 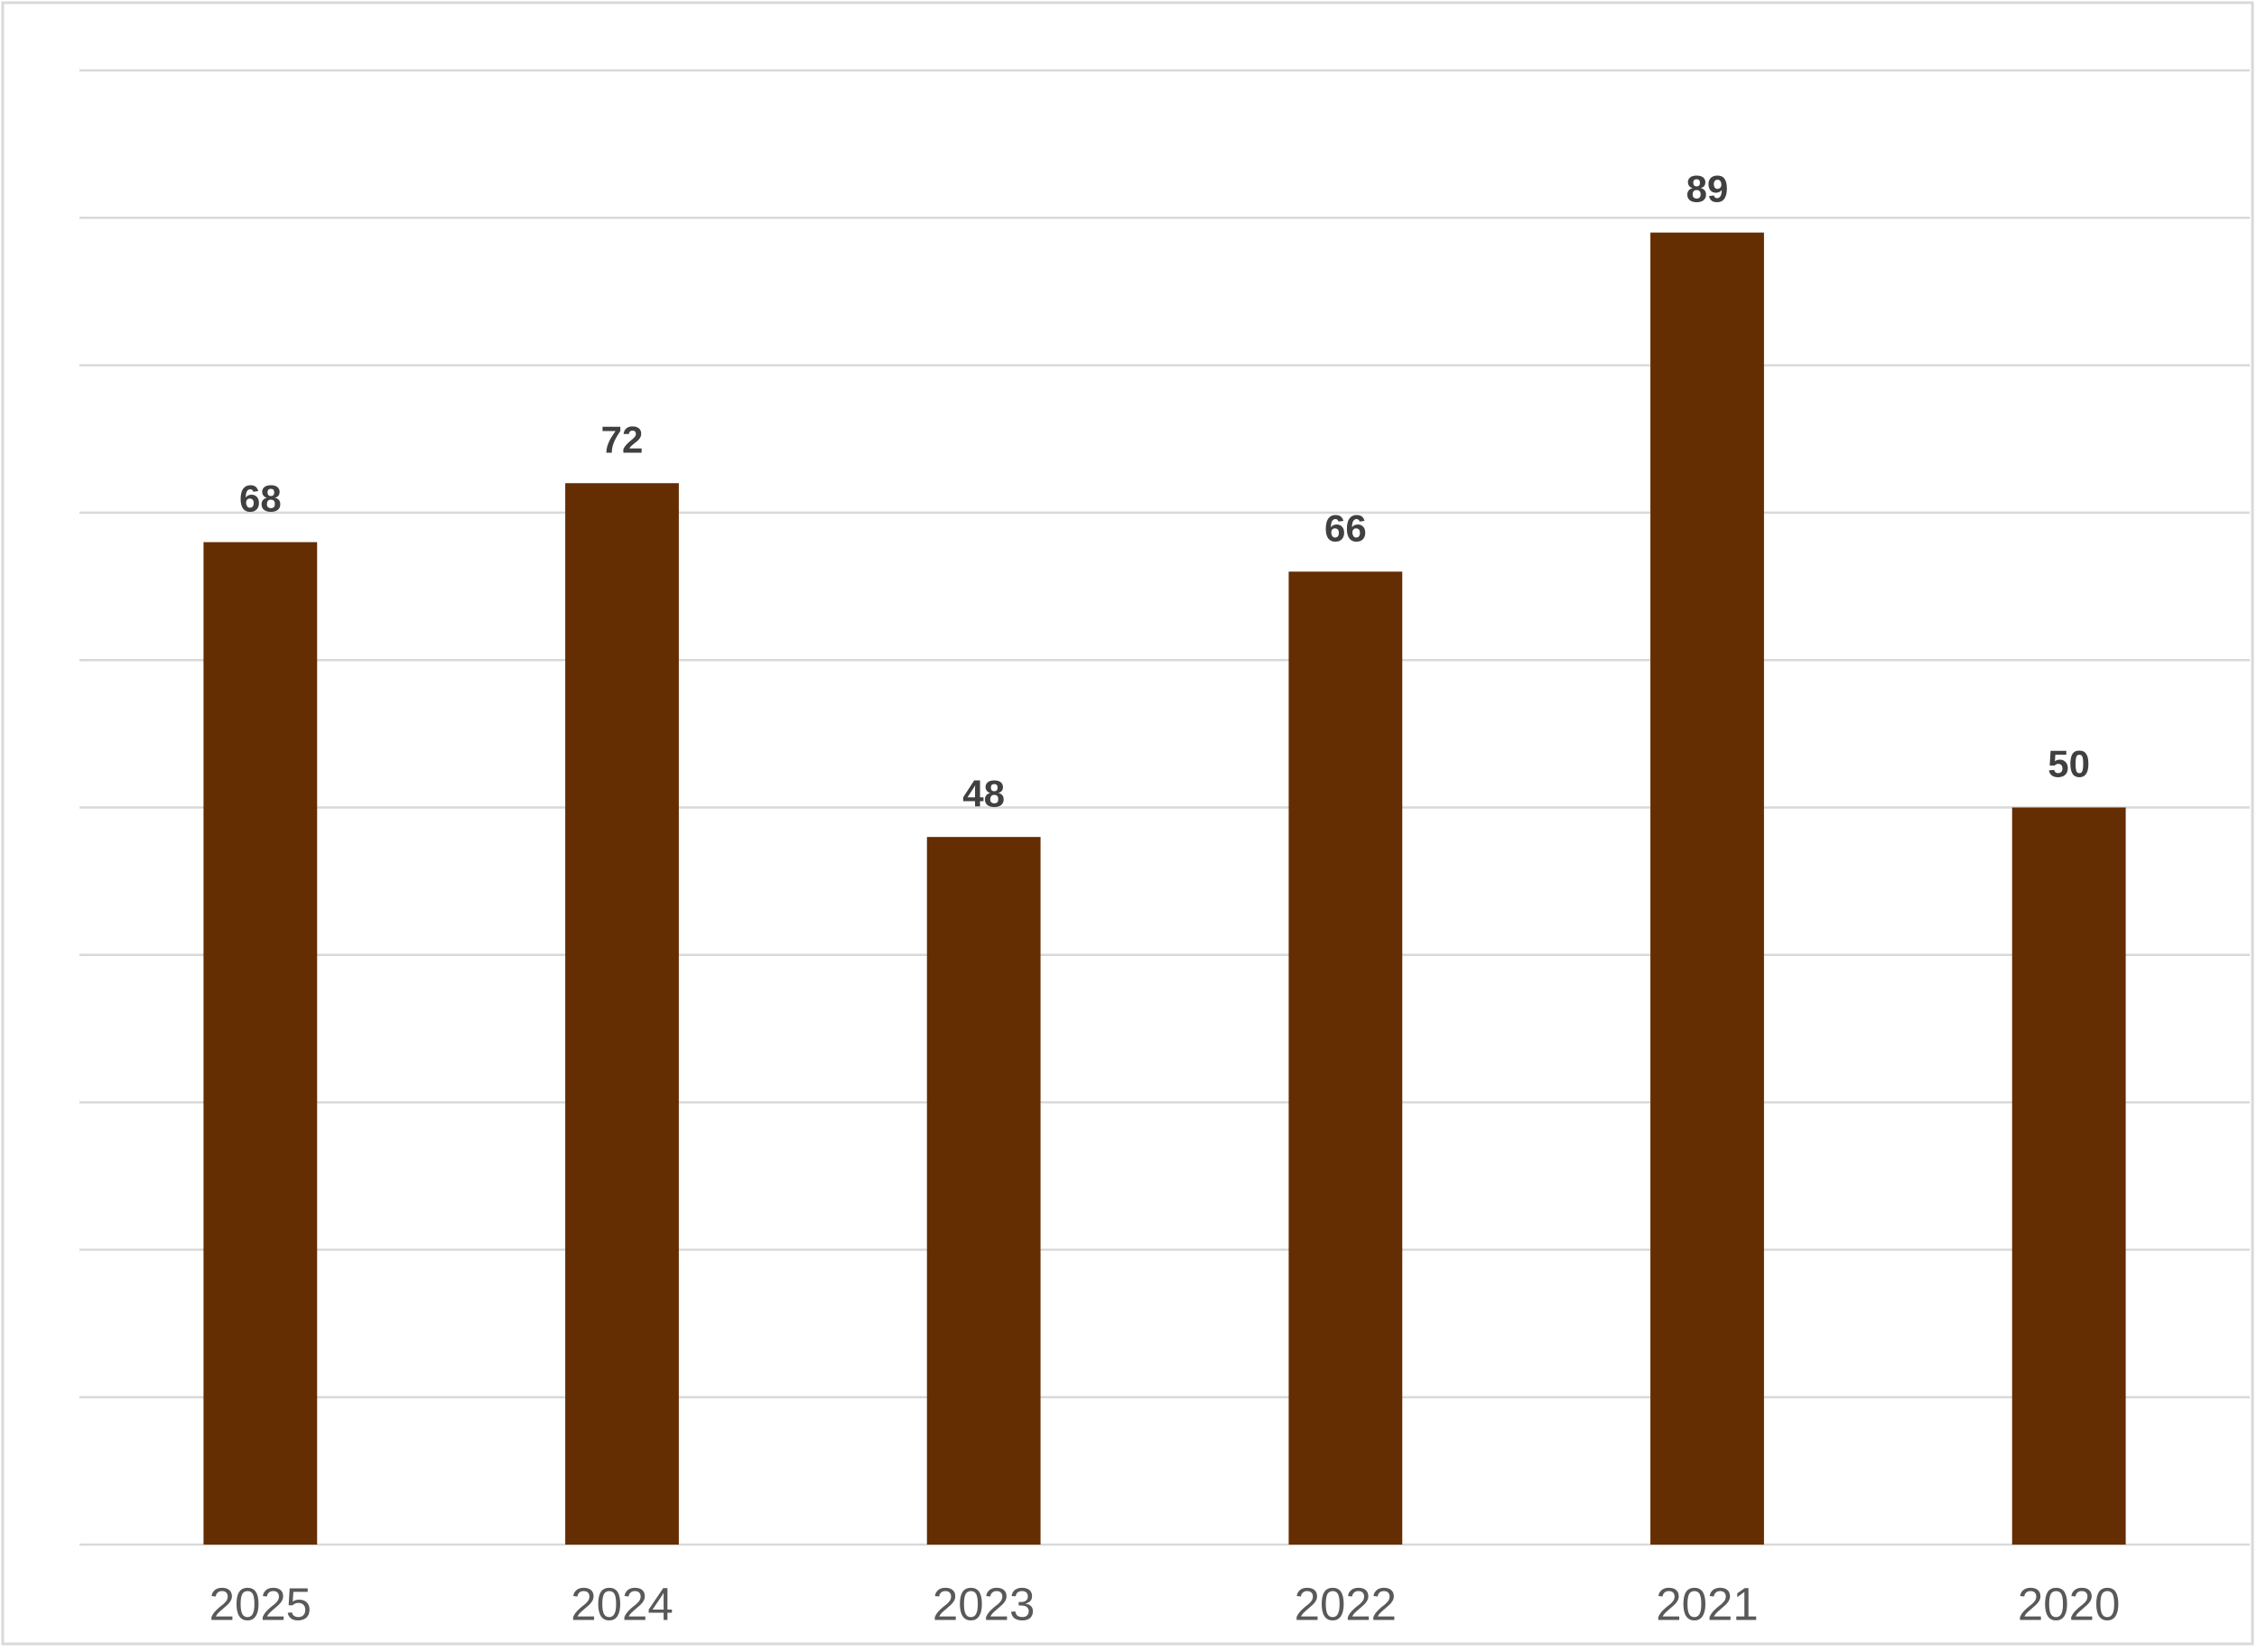 What do you see at coordinates (1707, 1603) in the screenshot?
I see `x-tick-label: 2021` at bounding box center [1707, 1603].